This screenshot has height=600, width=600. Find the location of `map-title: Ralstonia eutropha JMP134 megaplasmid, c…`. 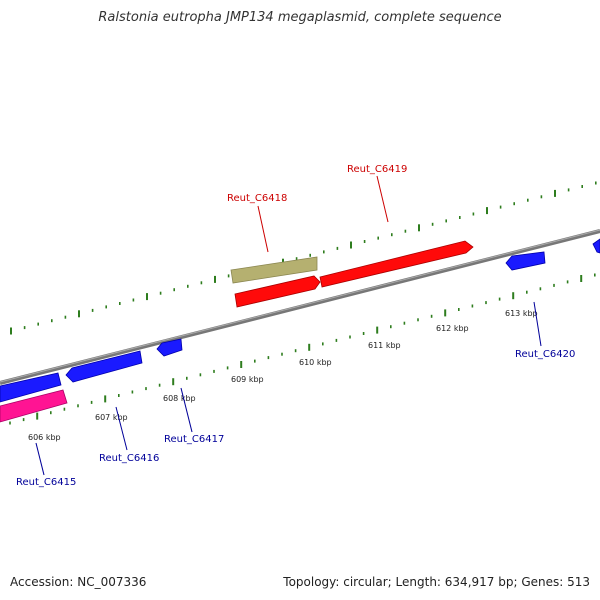

map-title: Ralstonia eutropha JMP134 megaplasmid, c… is located at coordinates (300, 17).